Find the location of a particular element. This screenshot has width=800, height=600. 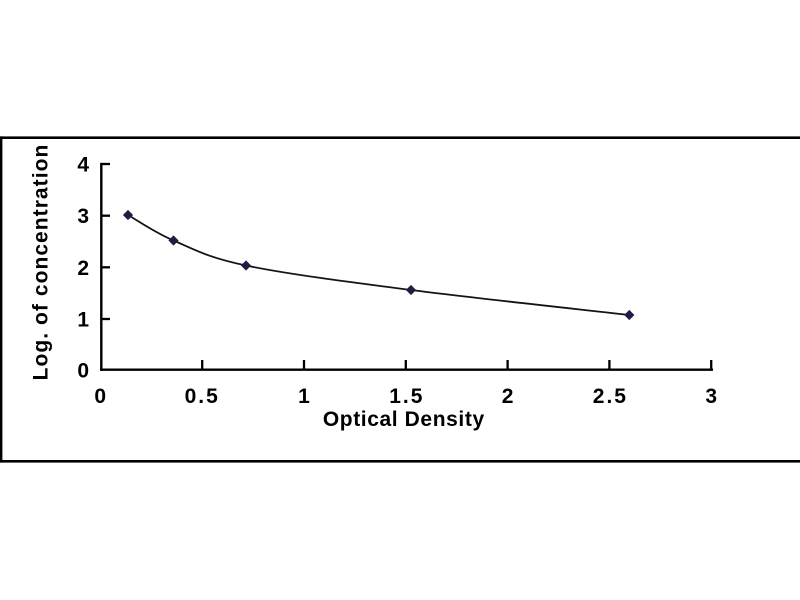

svg-text: 2.5 is located at coordinates (610, 396).